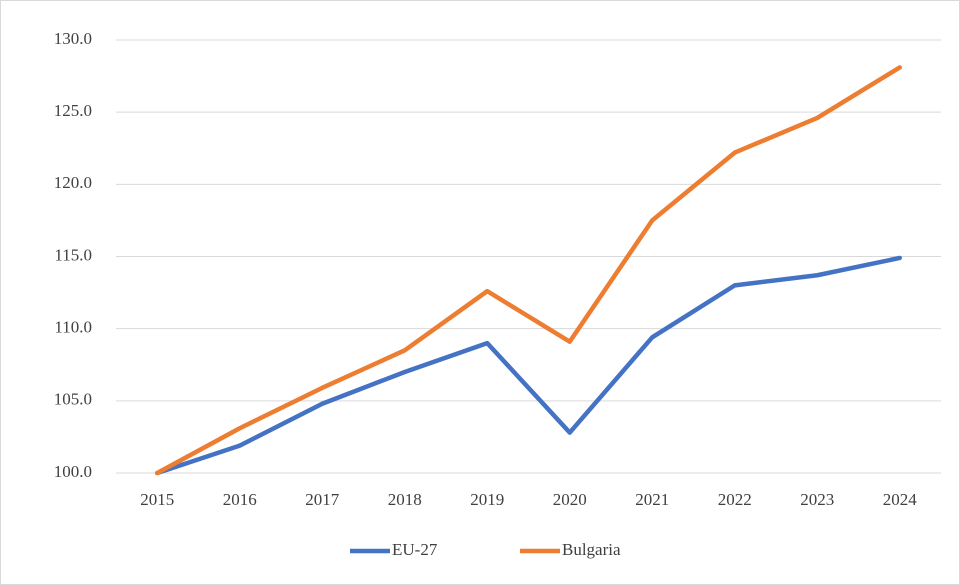 This screenshot has width=960, height=585. Describe the element at coordinates (817, 499) in the screenshot. I see `x-tick-label: 2023` at that location.